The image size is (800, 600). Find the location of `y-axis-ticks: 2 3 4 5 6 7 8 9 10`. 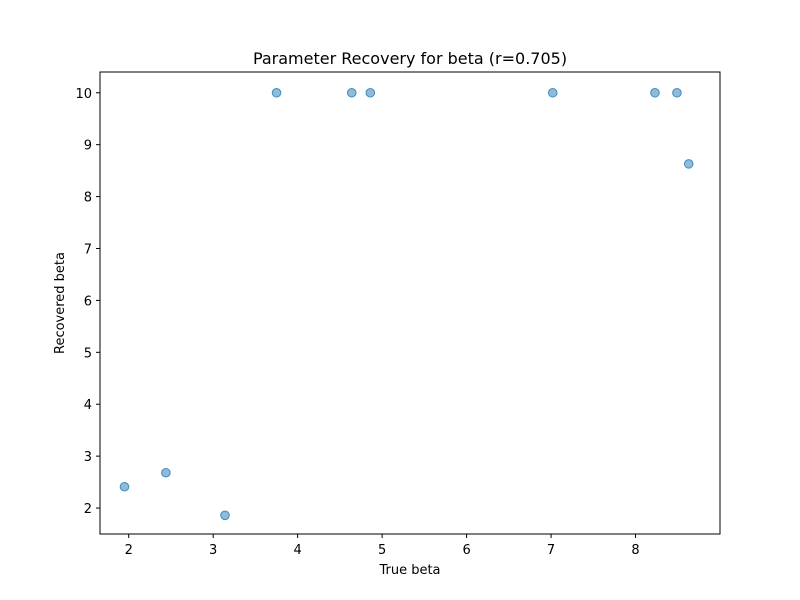

y-axis-ticks: 2 3 4 5 6 7 8 9 10 is located at coordinates (87, 302).